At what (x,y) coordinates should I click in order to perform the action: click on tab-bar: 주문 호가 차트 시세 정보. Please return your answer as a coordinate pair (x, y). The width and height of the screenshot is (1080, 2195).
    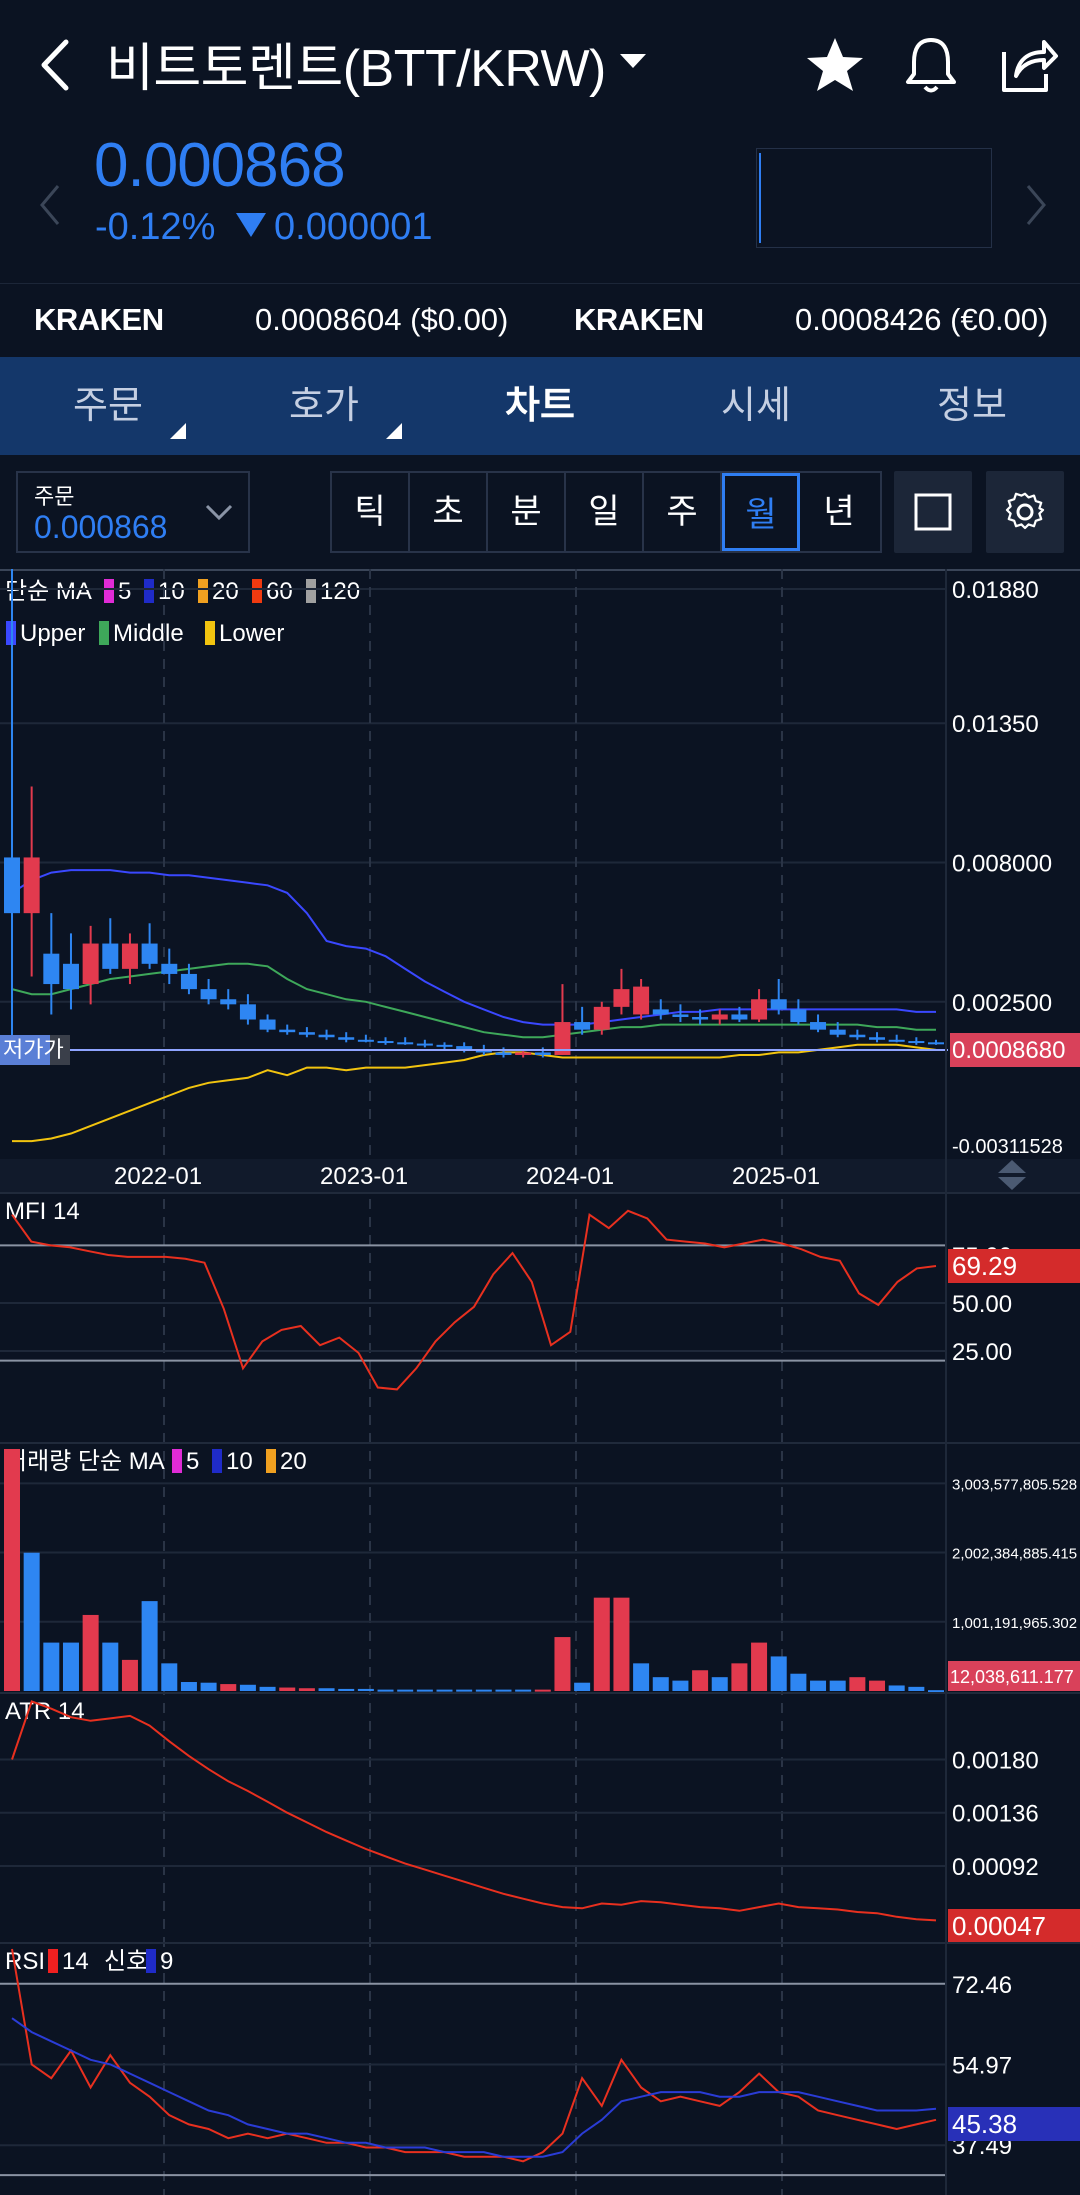
    Looking at the image, I should click on (540, 406).